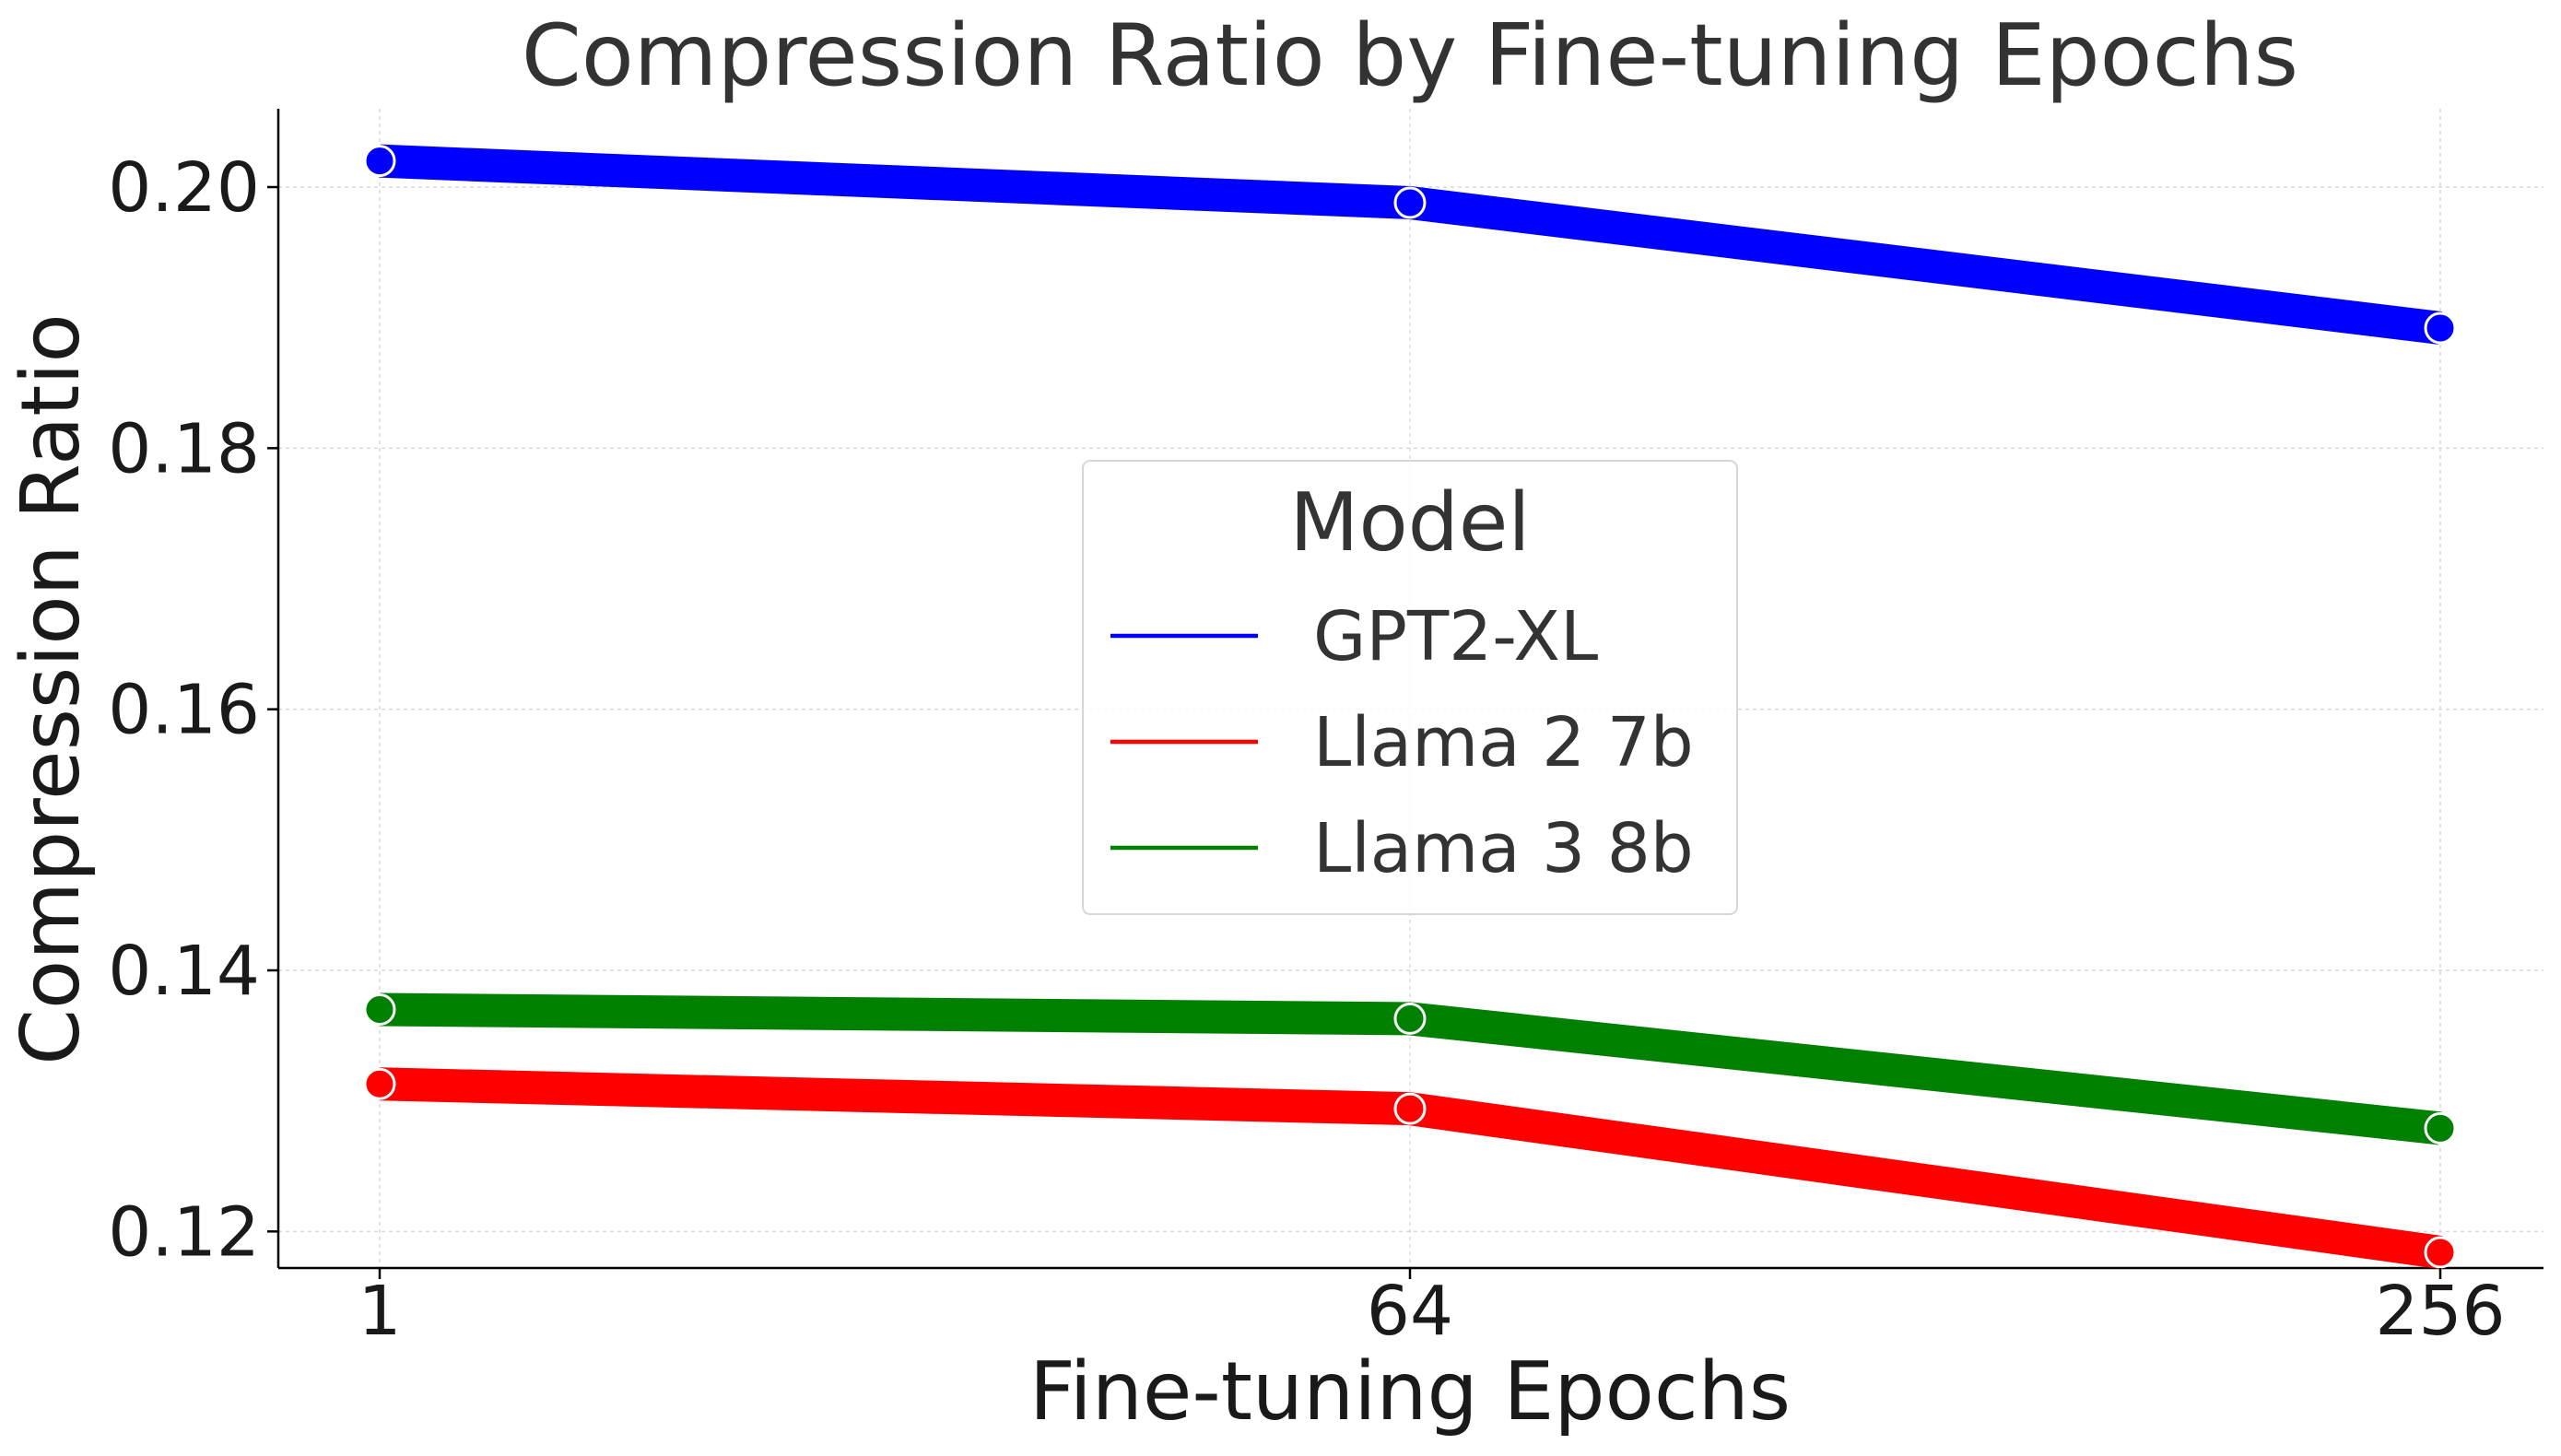 The height and width of the screenshot is (1456, 2561). I want to click on legend-box, so click(1410, 687).